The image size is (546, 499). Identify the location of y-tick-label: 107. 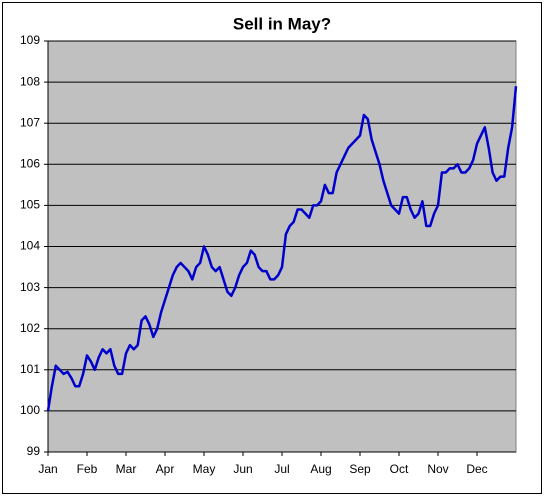
(30, 122).